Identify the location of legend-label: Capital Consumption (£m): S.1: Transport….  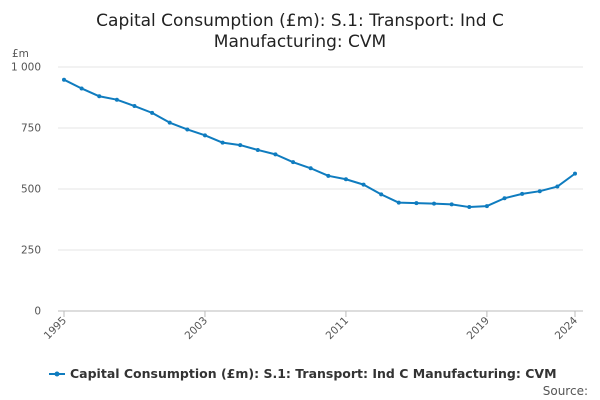
(313, 373).